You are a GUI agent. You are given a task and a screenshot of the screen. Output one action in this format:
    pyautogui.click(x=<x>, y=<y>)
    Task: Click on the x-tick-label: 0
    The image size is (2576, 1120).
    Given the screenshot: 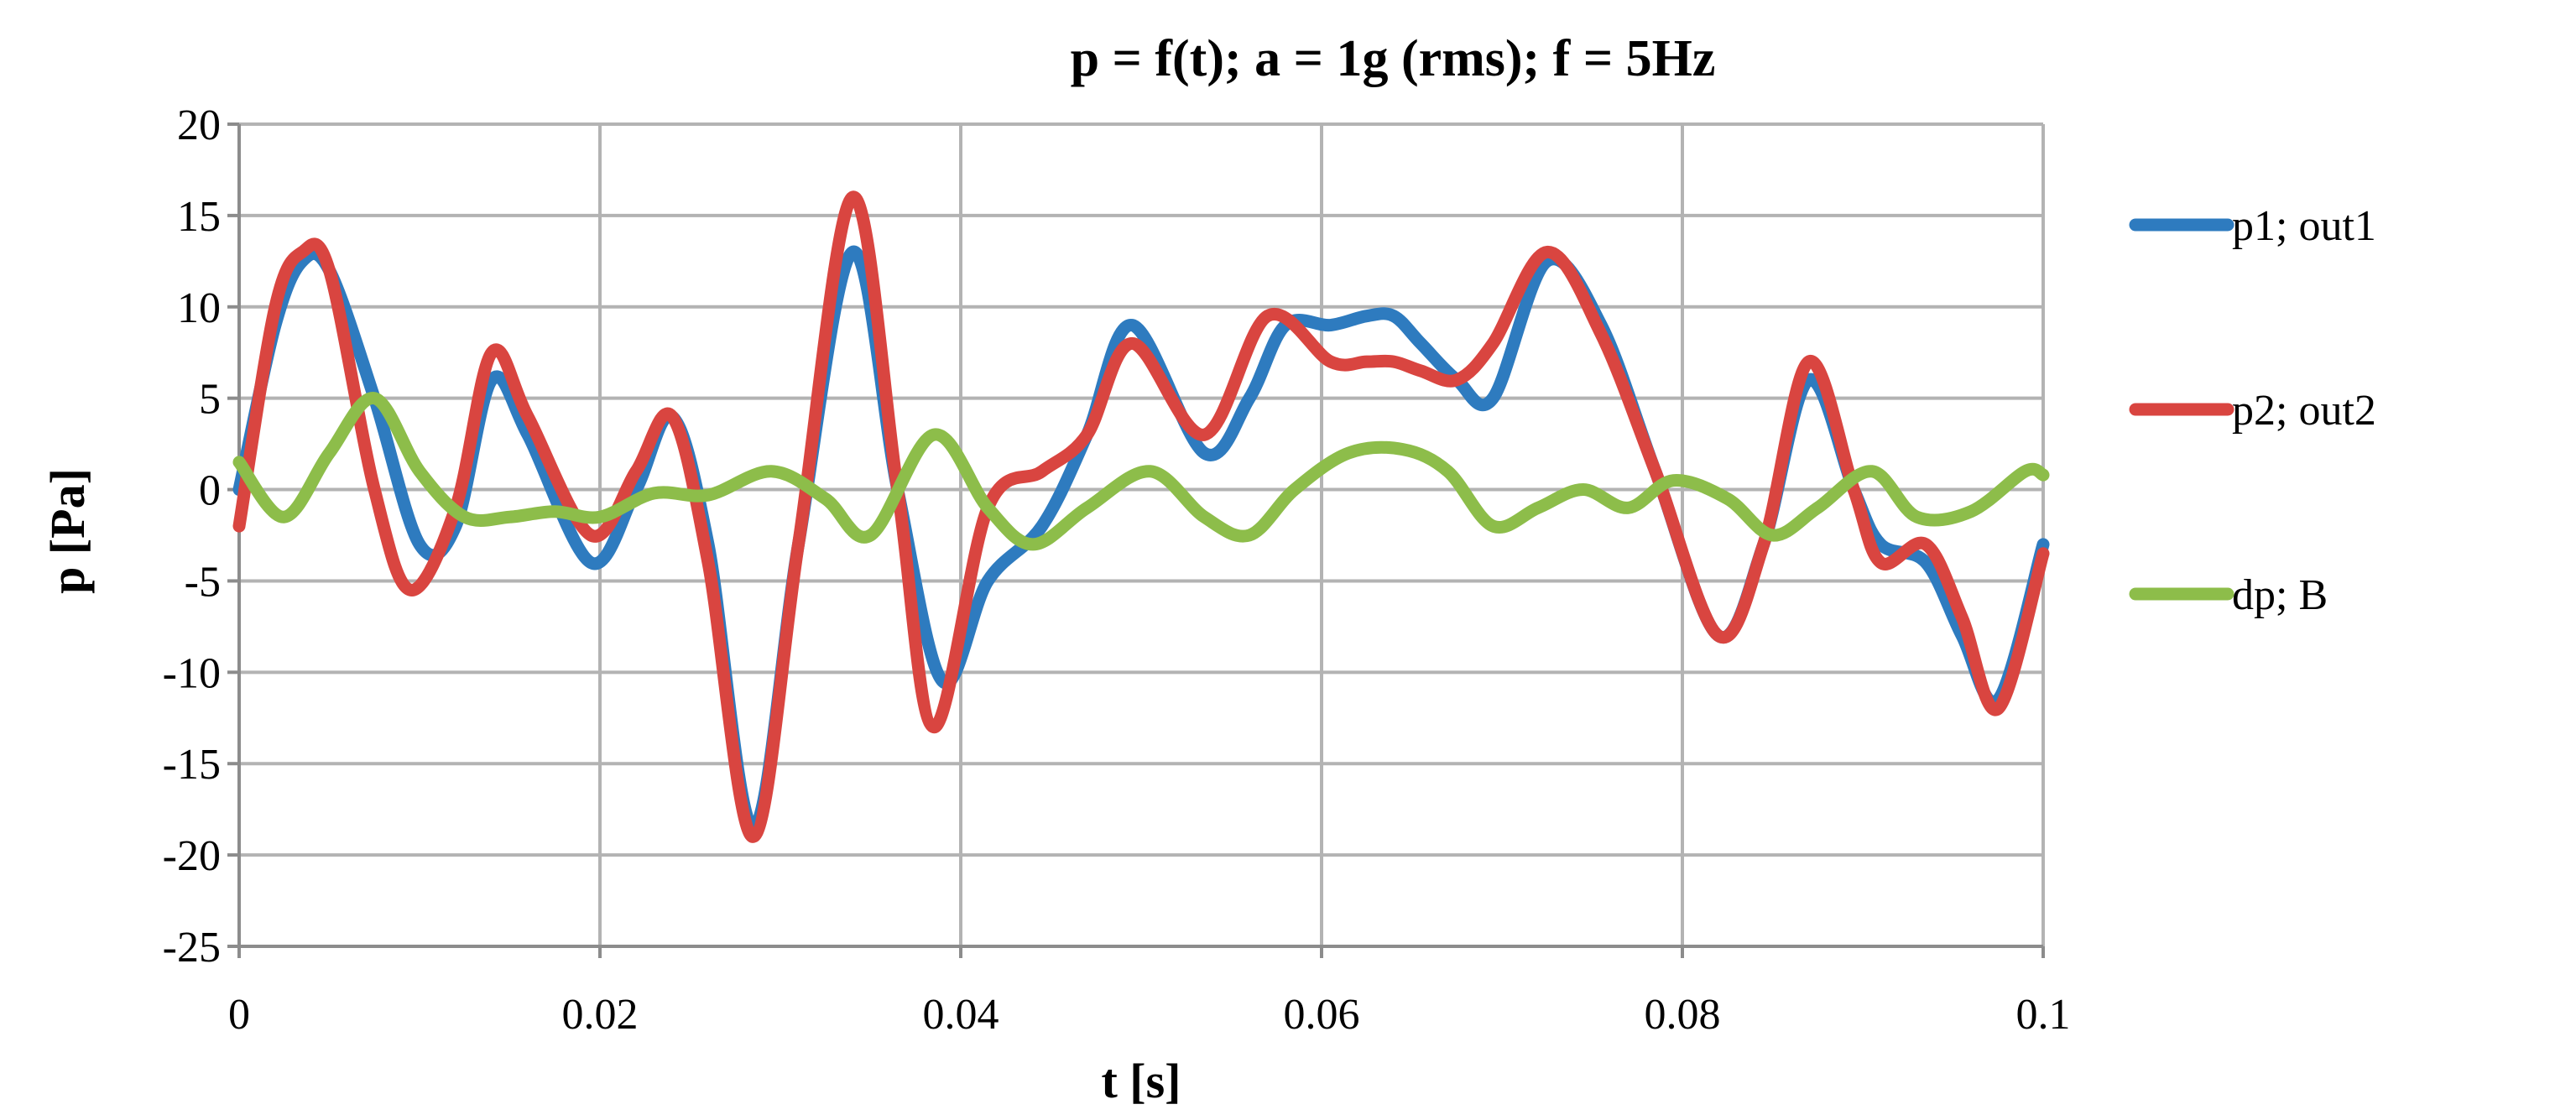 What is the action you would take?
    pyautogui.click(x=239, y=1015)
    